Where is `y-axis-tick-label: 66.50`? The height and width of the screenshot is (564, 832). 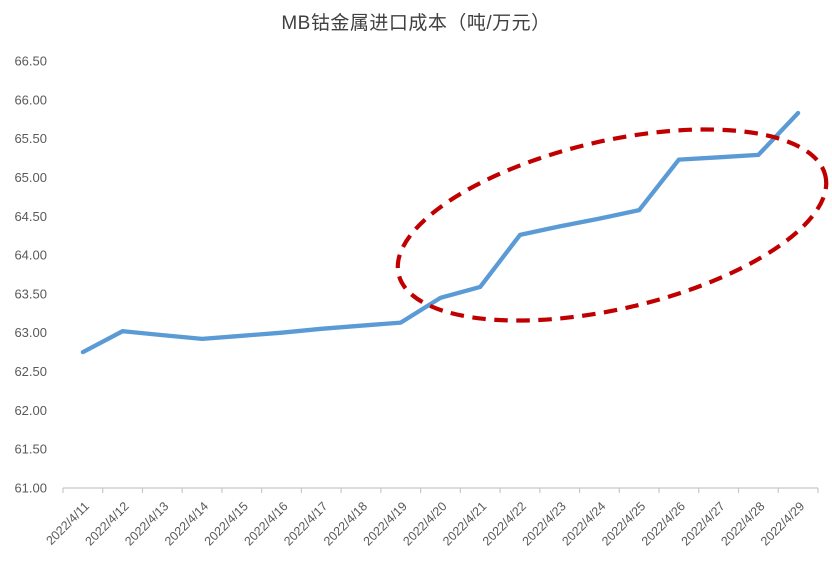 y-axis-tick-label: 66.50 is located at coordinates (30, 61).